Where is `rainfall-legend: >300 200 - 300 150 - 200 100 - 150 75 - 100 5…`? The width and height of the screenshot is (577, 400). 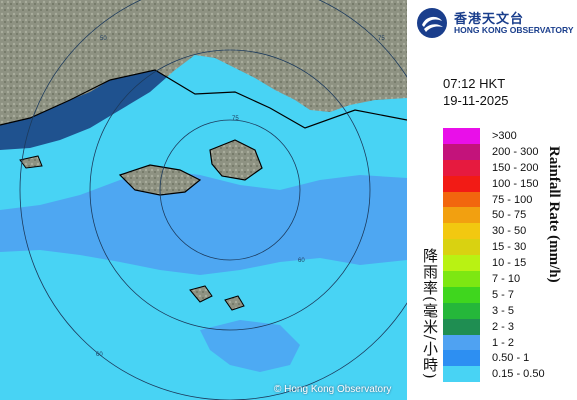
rainfall-legend: >300 200 - 300 150 - 200 100 - 150 75 - 100 5… is located at coordinates (494, 255).